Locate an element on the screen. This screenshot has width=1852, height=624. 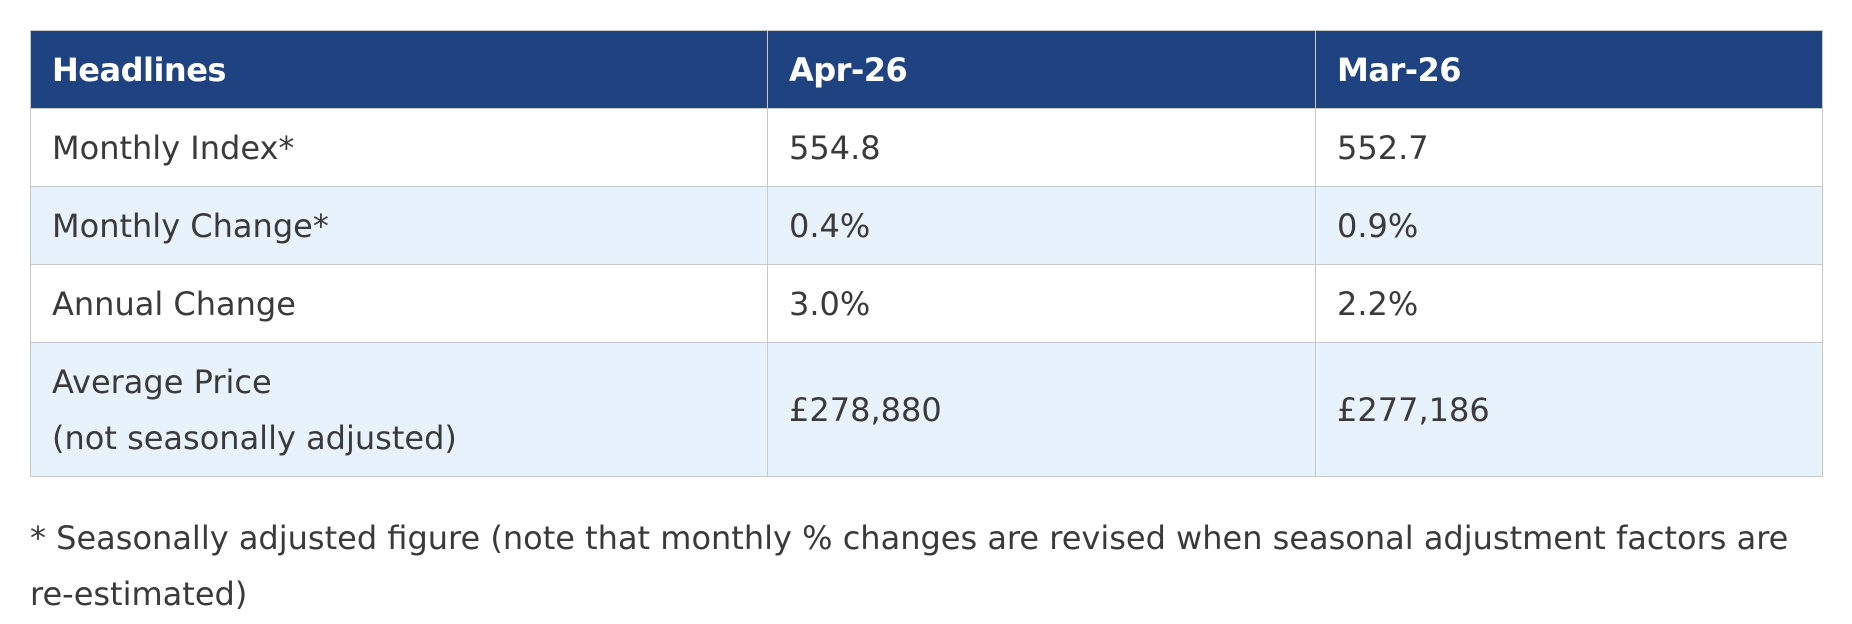
label-text: Monthly Change* is located at coordinates (190, 225).